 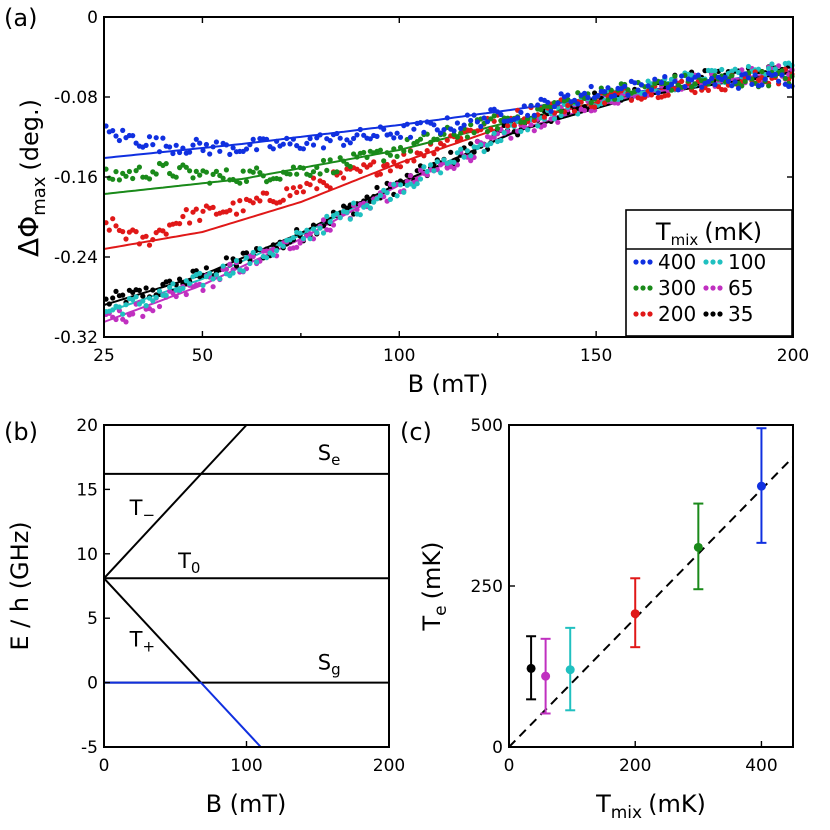 I want to click on b-y-tick-label-20: 20, so click(x=87, y=426).